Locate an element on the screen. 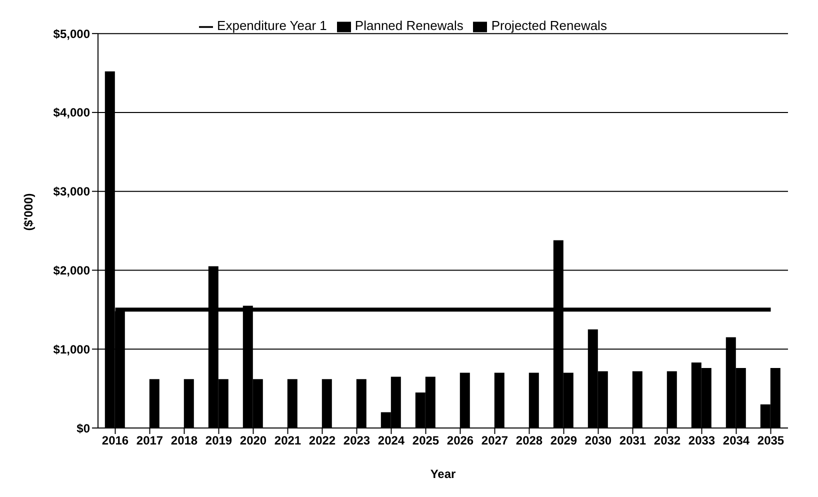  x-tick-label: 2024 is located at coordinates (391, 441).